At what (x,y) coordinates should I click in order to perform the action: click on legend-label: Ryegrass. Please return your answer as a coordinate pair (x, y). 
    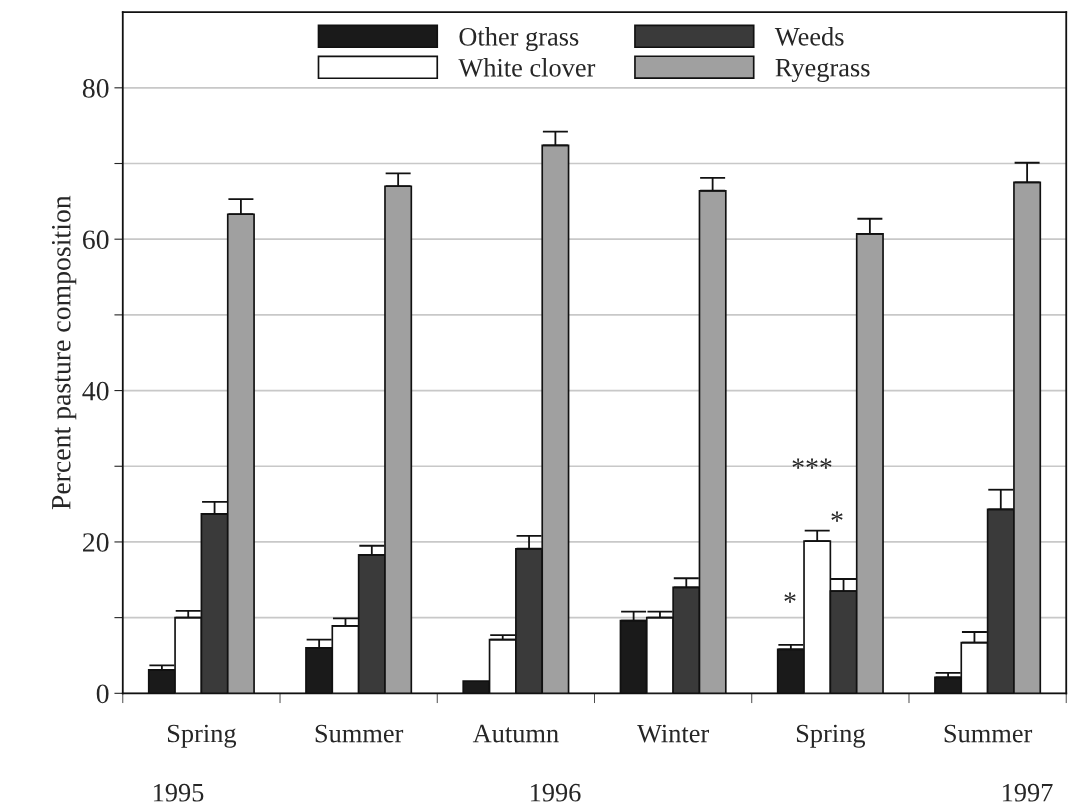
    Looking at the image, I should click on (822, 71).